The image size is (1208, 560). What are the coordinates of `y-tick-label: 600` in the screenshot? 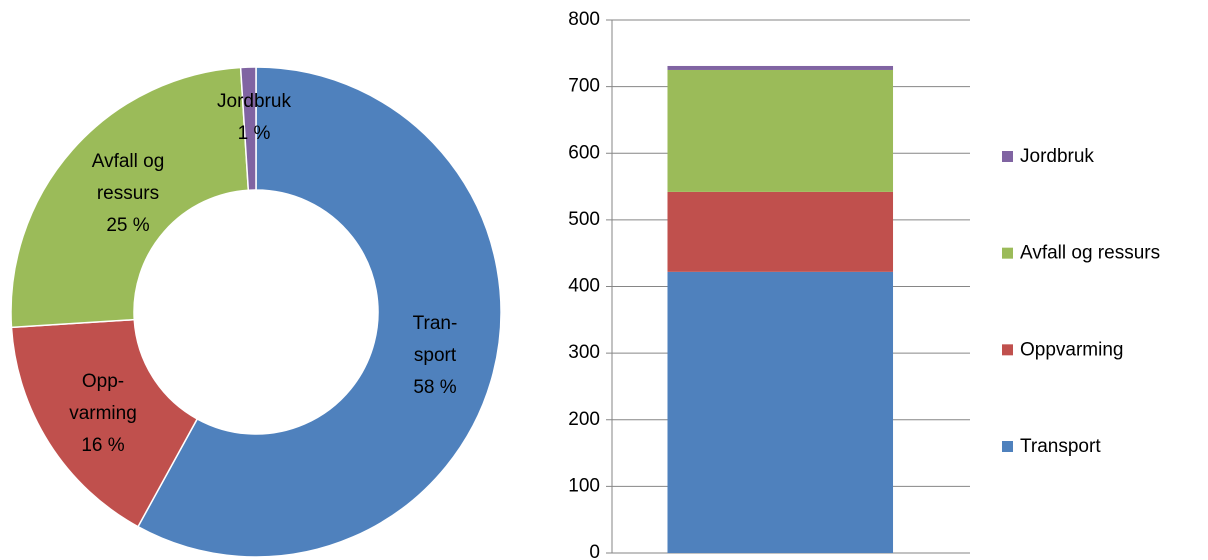 It's located at (584, 152).